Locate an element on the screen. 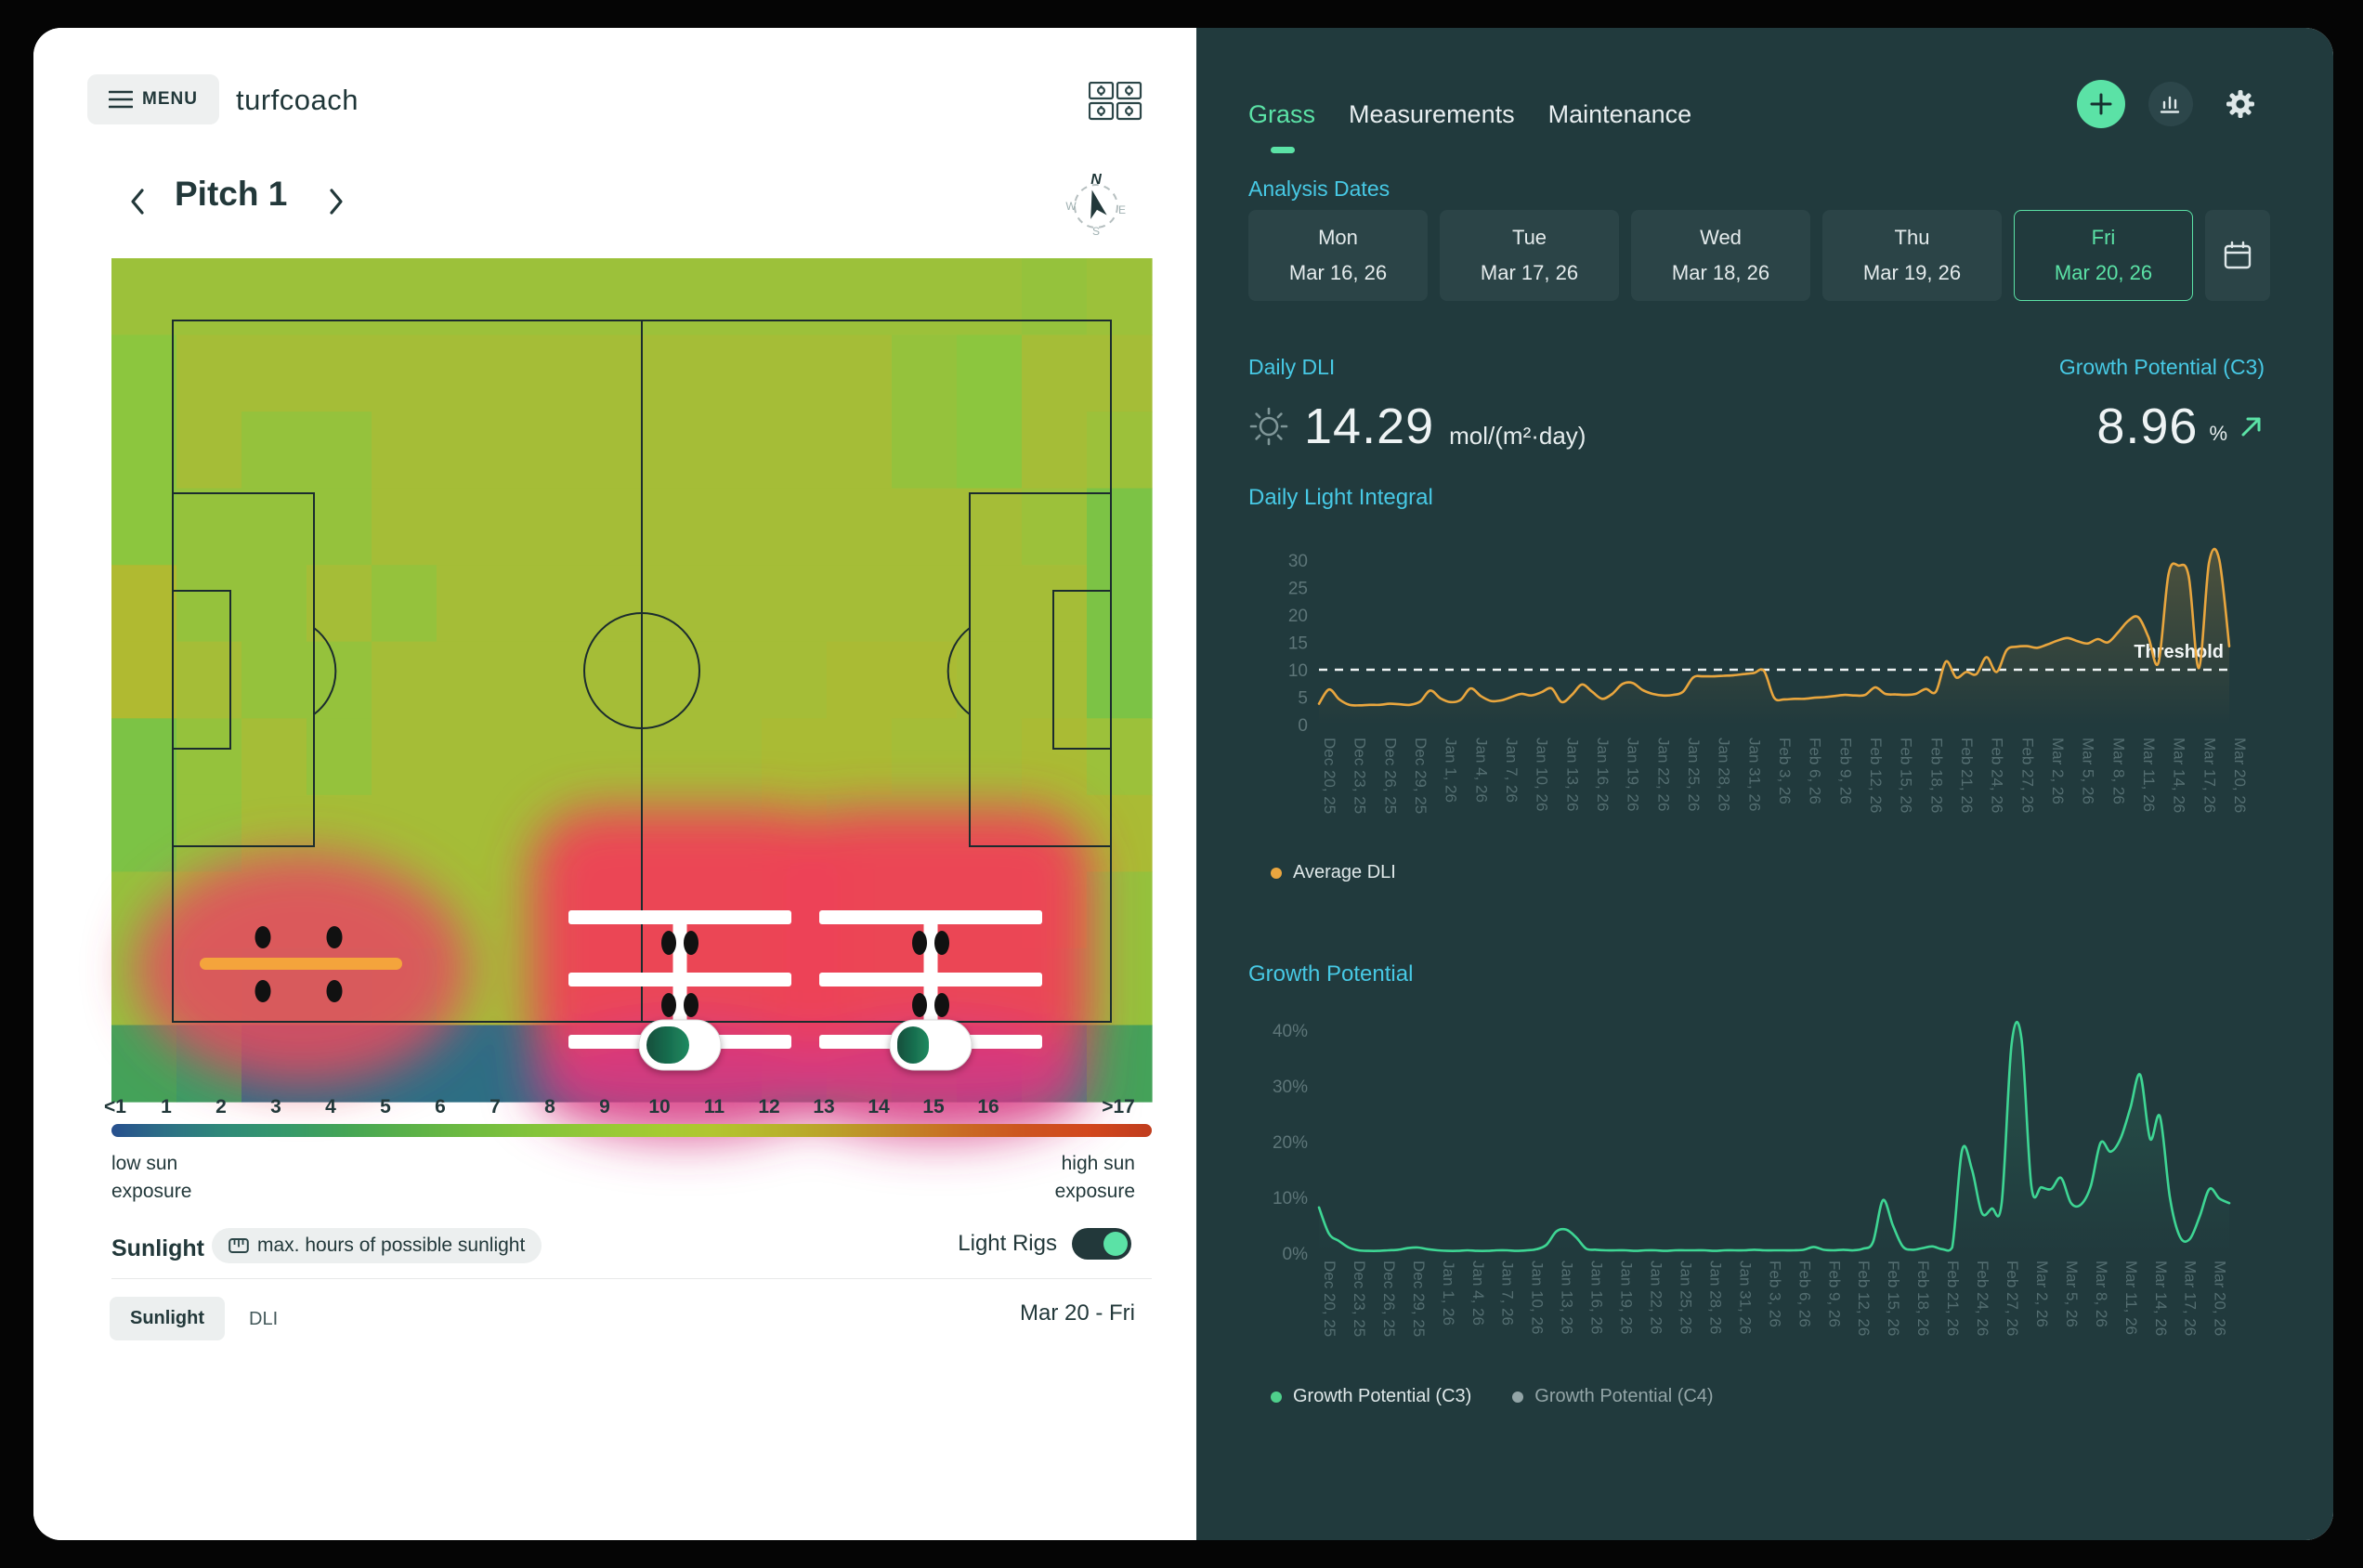 This screenshot has width=2363, height=1568. light-rigs-label: Light Rigs is located at coordinates (1008, 1243).